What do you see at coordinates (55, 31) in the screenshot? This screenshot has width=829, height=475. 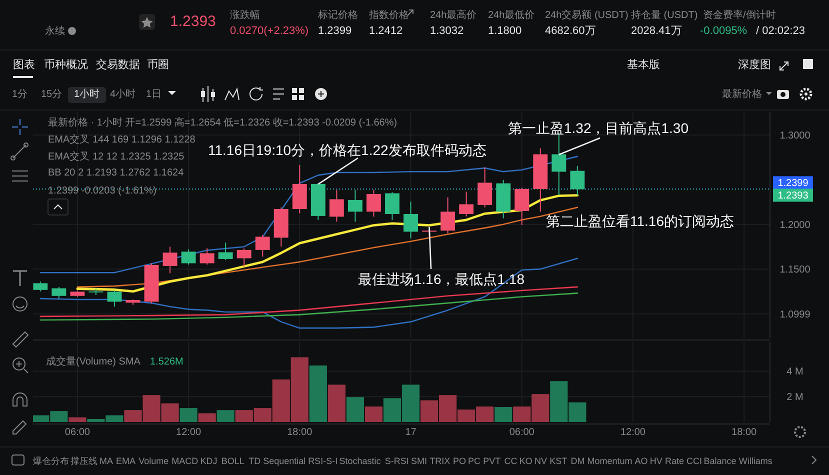 I see `text: 永续` at bounding box center [55, 31].